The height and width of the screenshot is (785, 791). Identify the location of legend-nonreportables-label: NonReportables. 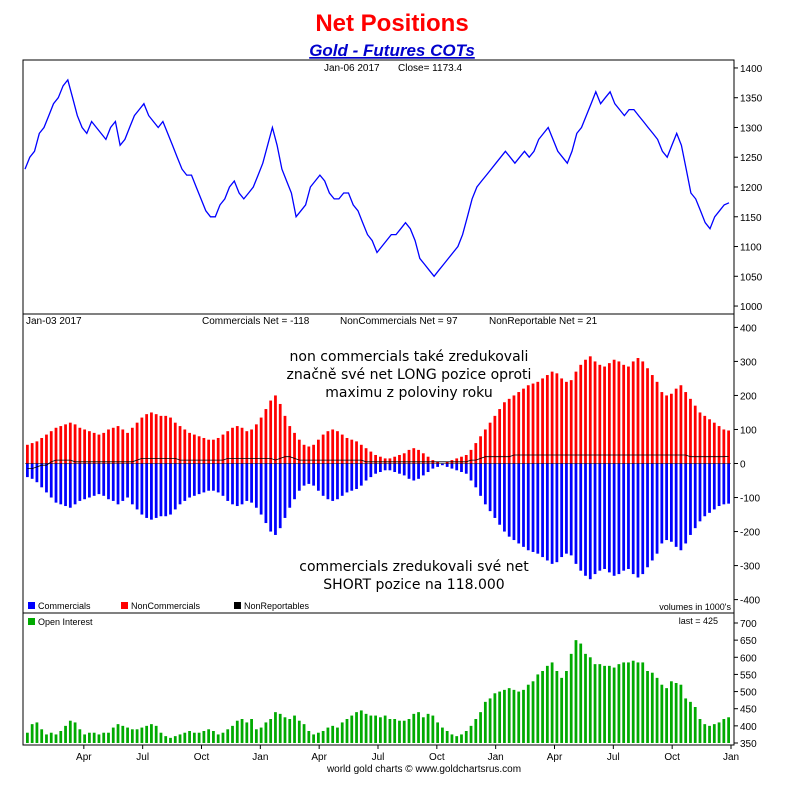
(277, 606).